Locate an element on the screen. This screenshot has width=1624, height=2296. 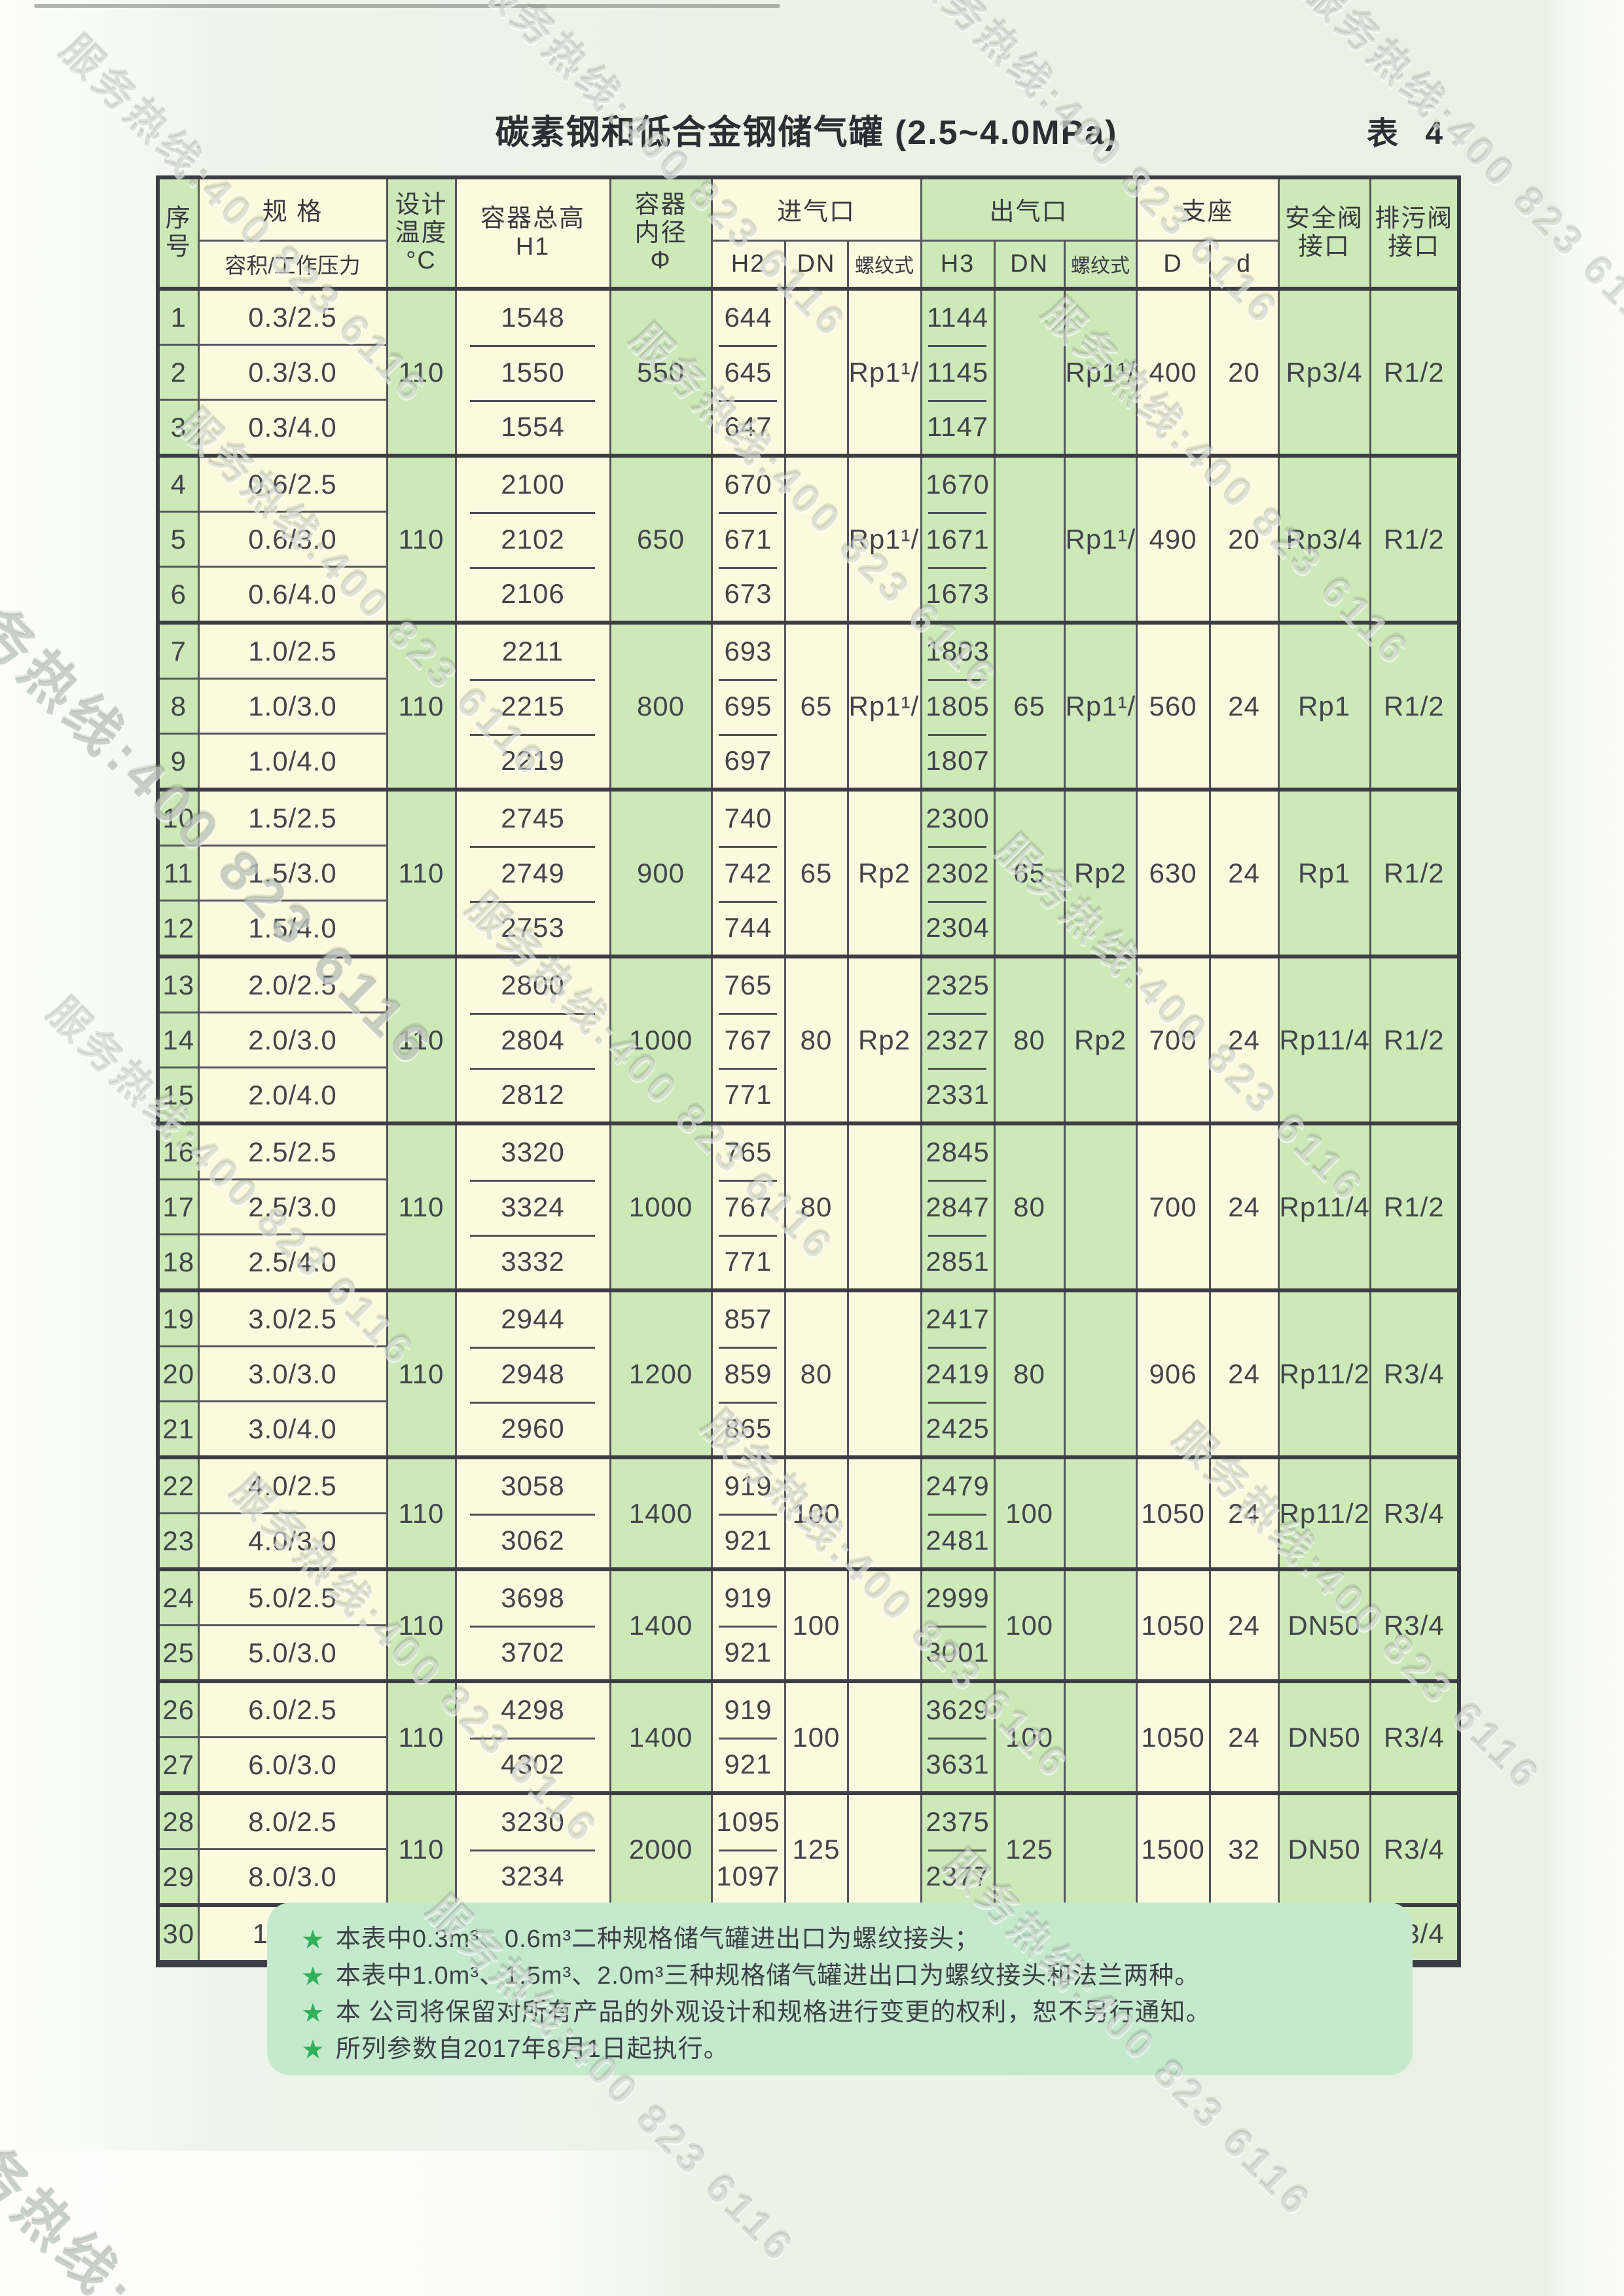
cell-h3: 2327 is located at coordinates (958, 1040).